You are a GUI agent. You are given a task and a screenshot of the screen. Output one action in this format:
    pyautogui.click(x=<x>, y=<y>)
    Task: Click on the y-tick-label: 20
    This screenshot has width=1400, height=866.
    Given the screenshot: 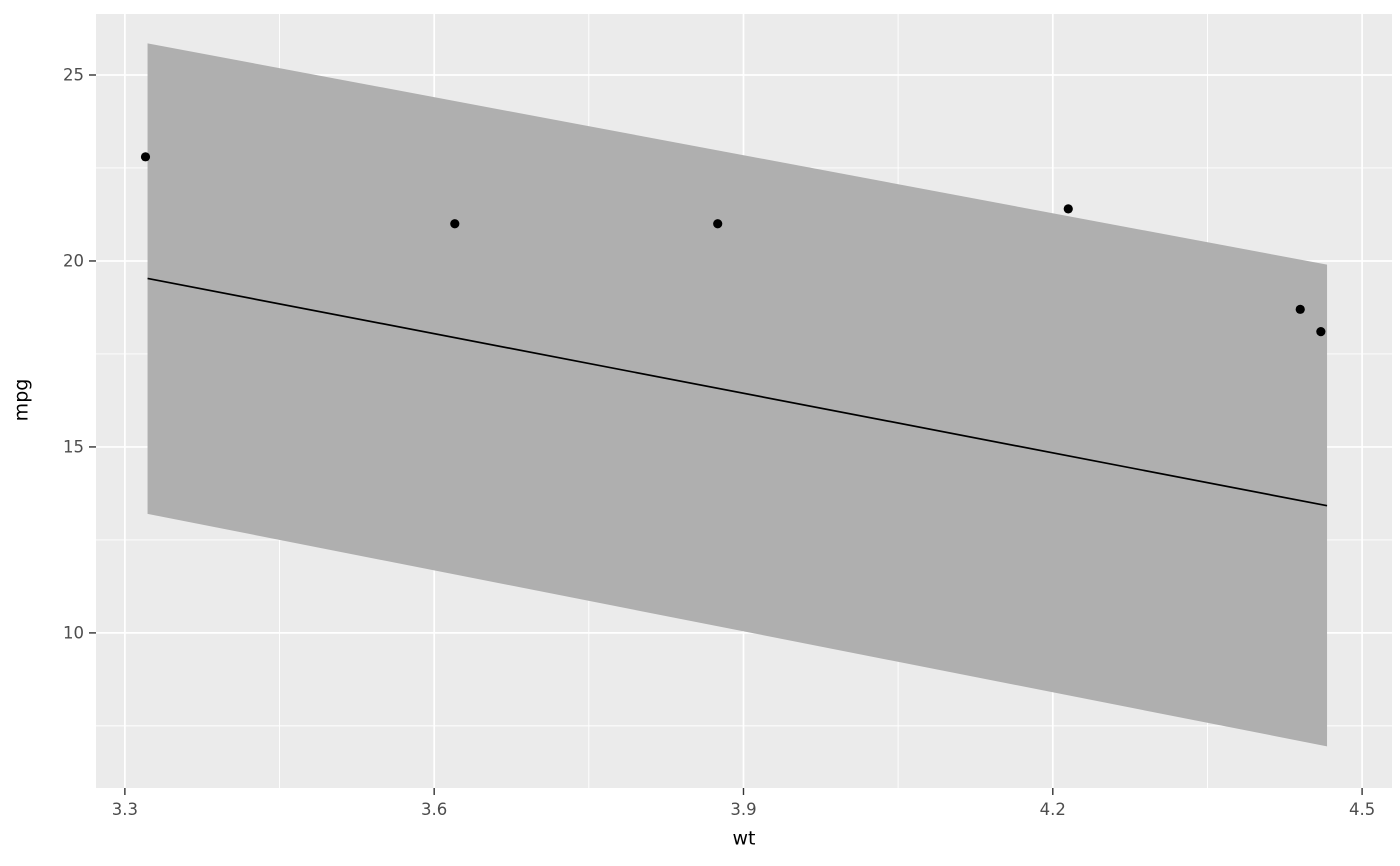 What is the action you would take?
    pyautogui.click(x=73, y=260)
    